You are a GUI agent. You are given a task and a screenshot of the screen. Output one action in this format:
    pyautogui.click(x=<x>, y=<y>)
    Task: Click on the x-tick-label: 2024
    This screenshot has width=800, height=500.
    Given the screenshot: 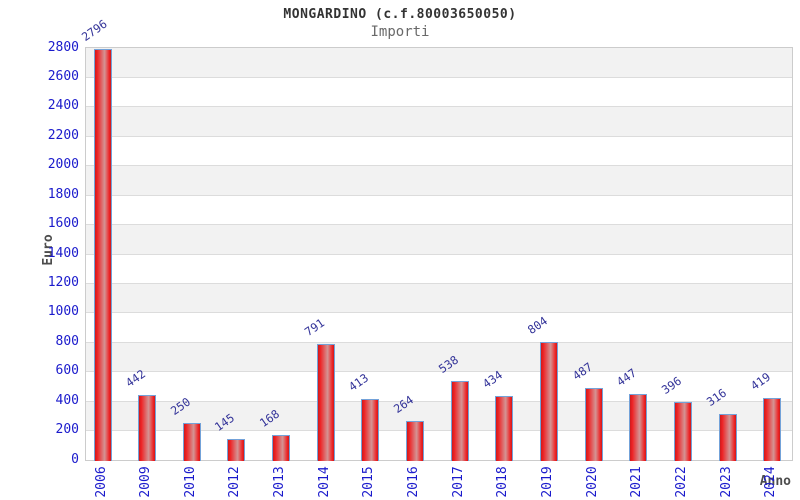 What is the action you would take?
    pyautogui.click(x=771, y=482)
    